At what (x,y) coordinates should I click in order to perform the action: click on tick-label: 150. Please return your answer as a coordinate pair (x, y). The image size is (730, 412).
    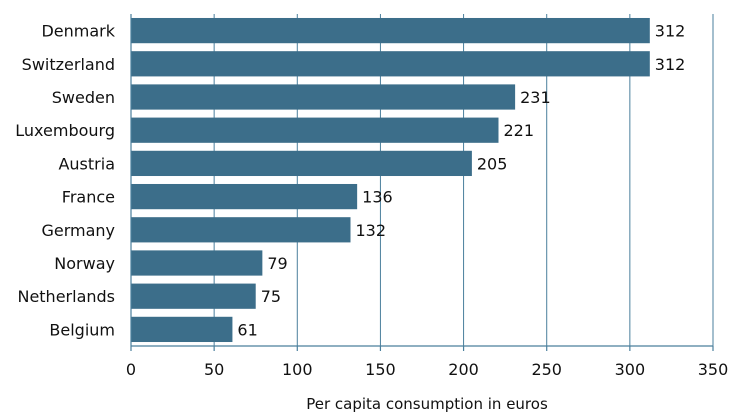
    Looking at the image, I should click on (380, 369).